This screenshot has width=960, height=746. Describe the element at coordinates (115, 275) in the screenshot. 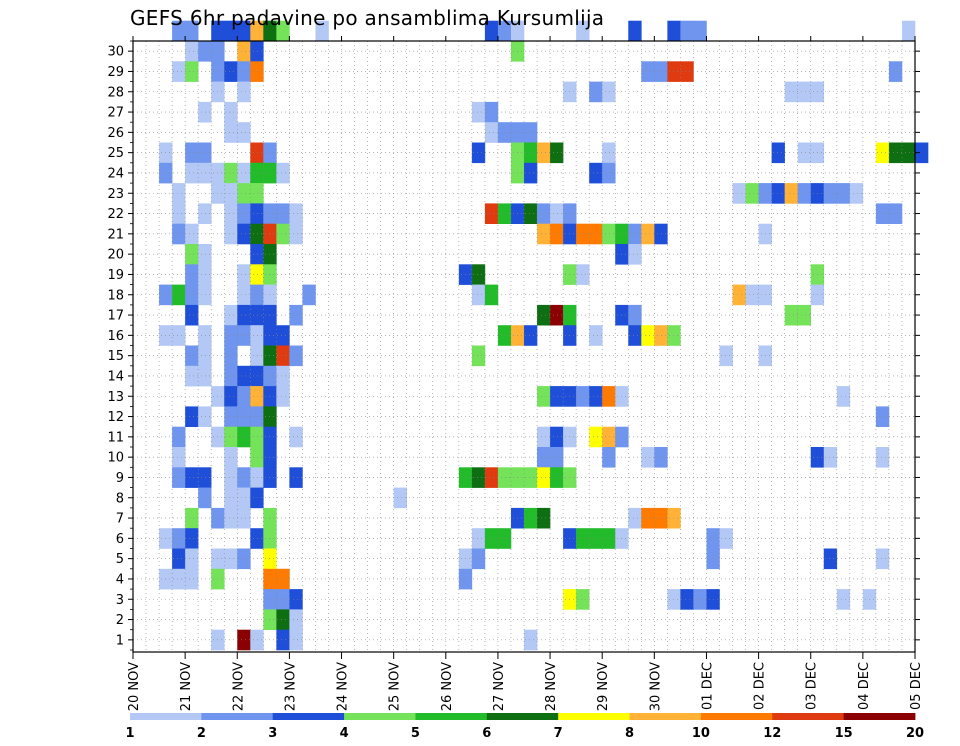

I see `y-tick-label: 19` at that location.